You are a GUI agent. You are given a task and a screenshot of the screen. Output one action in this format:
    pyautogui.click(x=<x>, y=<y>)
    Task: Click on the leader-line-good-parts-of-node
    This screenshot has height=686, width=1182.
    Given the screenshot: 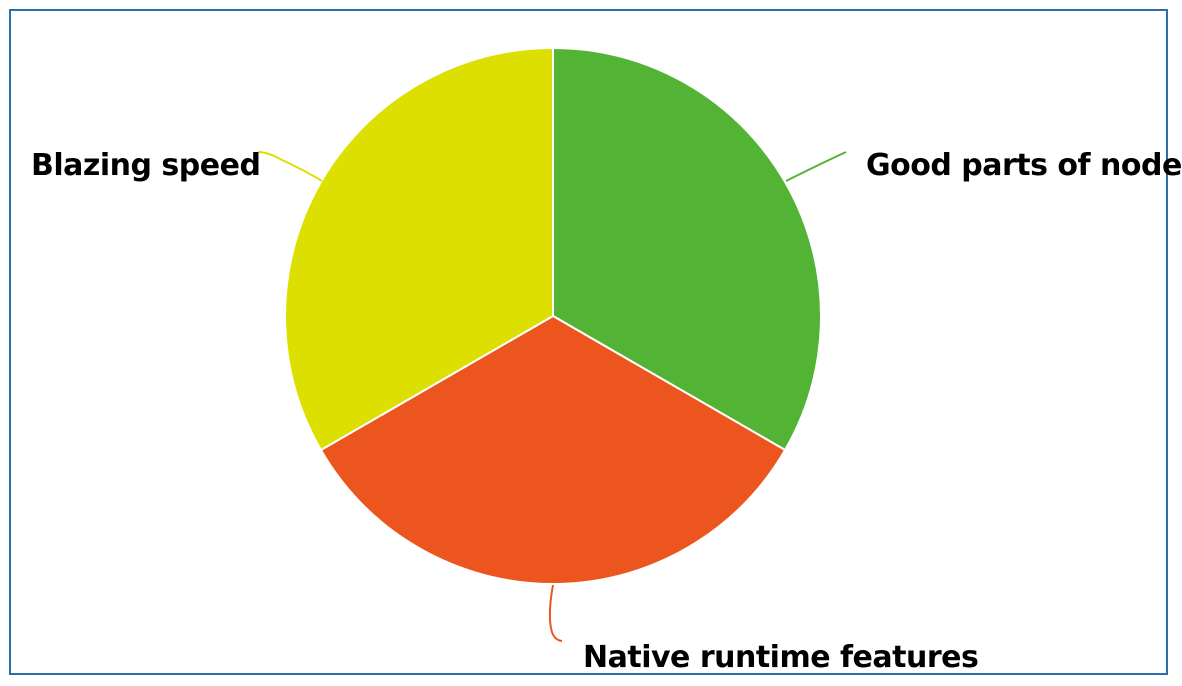 What is the action you would take?
    pyautogui.click(x=816, y=166)
    